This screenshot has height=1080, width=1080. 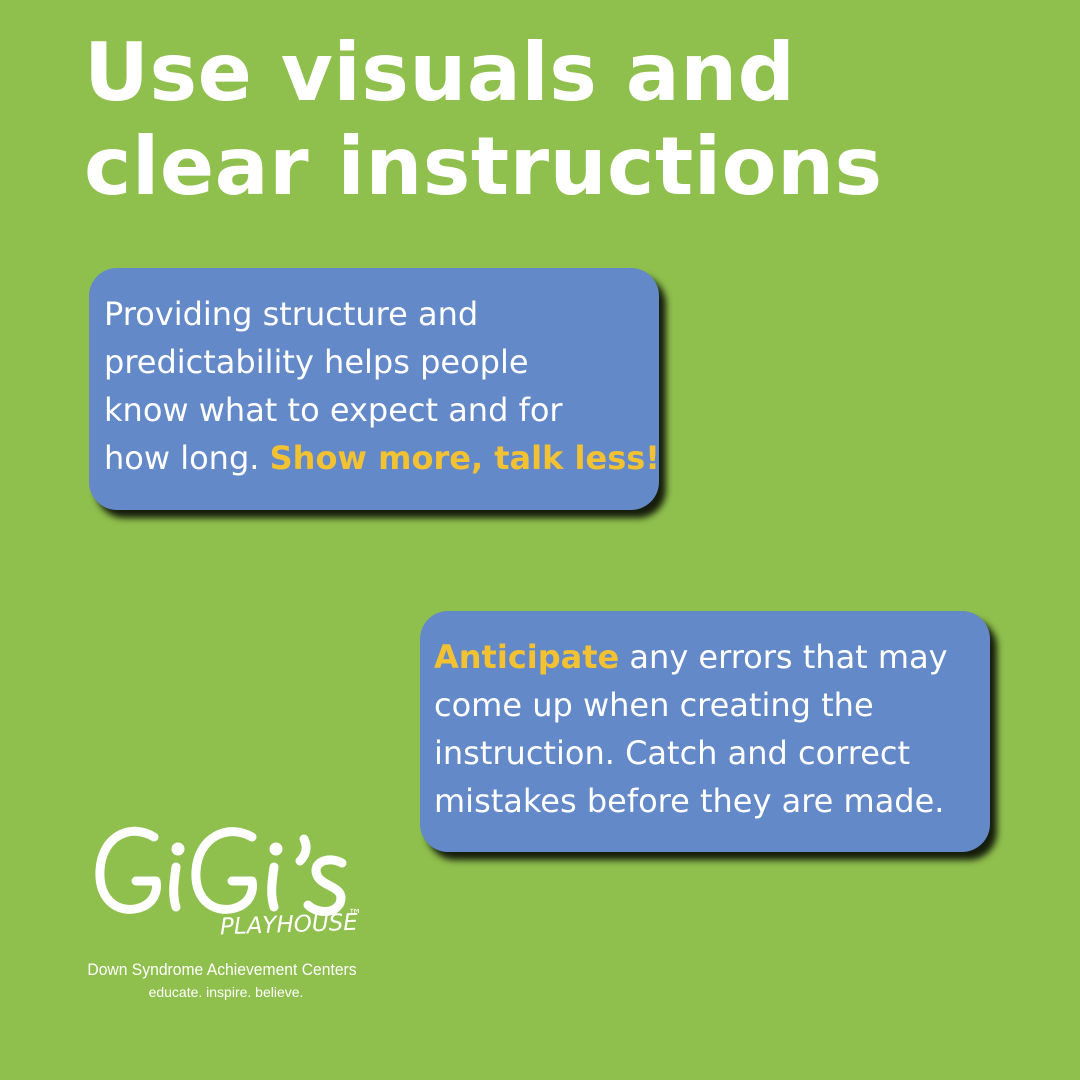 What do you see at coordinates (355, 915) in the screenshot?
I see `trademark-symbol: ™` at bounding box center [355, 915].